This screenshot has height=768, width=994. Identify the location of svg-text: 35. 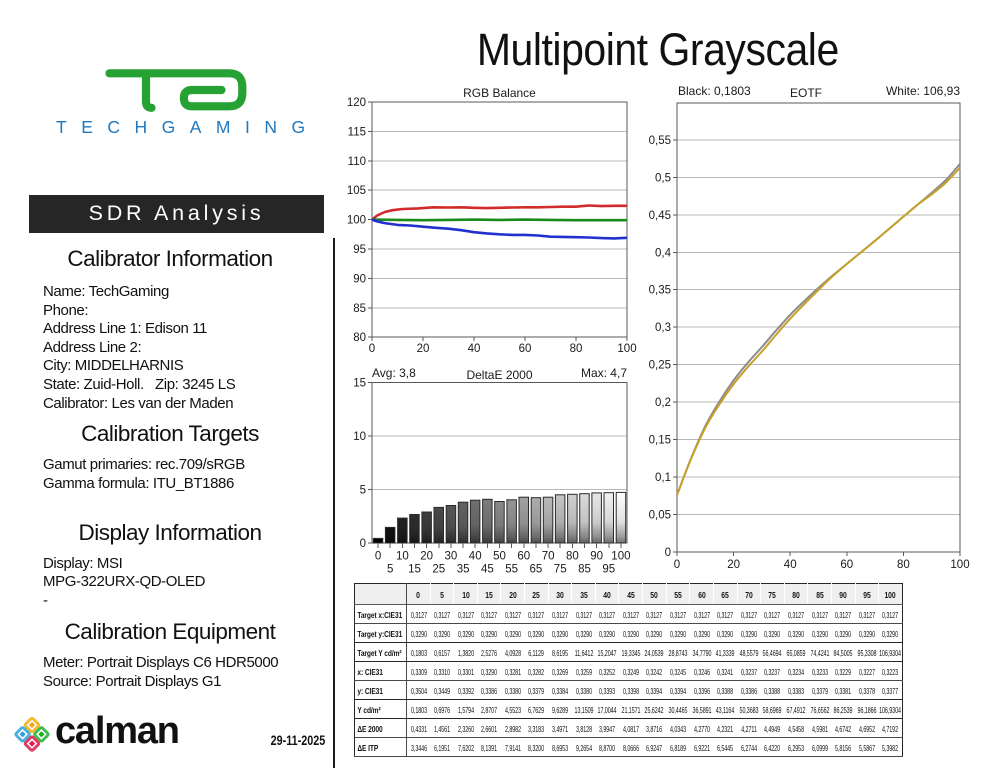
(463, 570).